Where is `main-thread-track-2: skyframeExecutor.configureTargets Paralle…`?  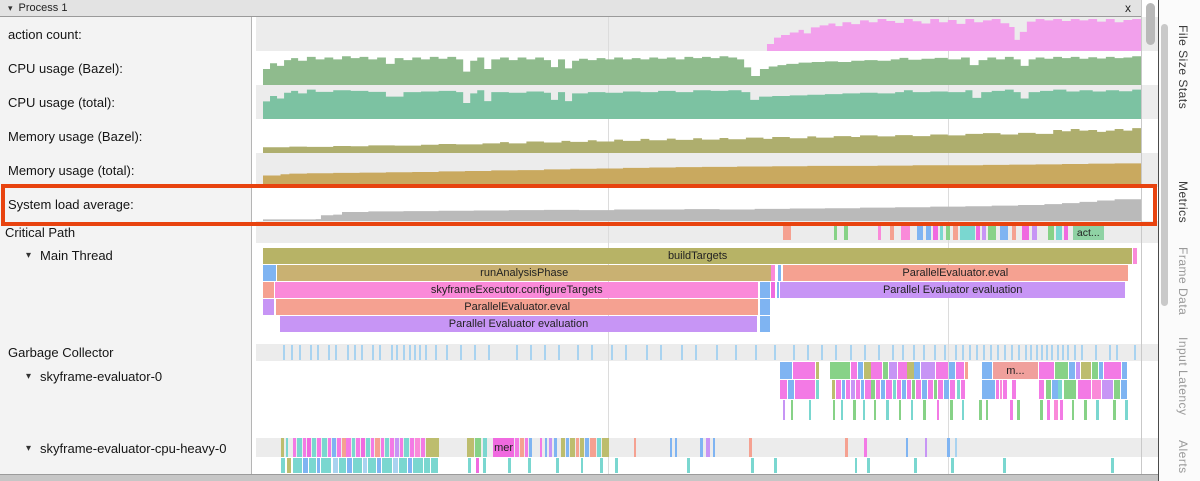
main-thread-track-2: skyframeExecutor.configureTargets Paralle… is located at coordinates (702, 290).